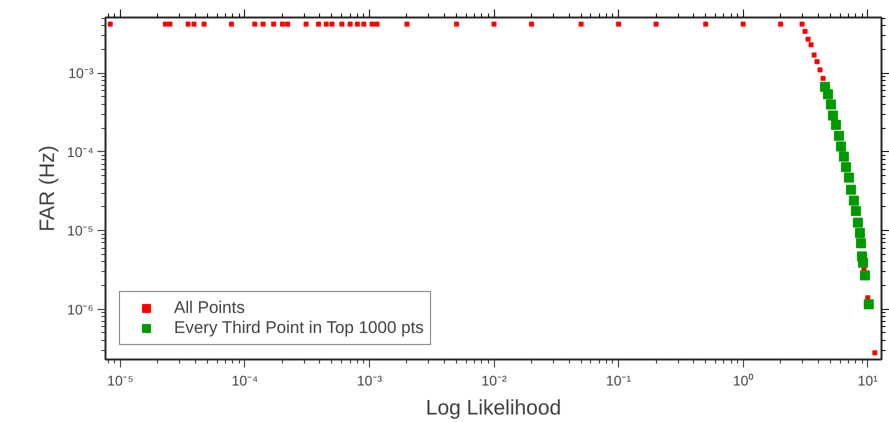  I want to click on x-tick-label: 10⁻⁵, so click(120, 380).